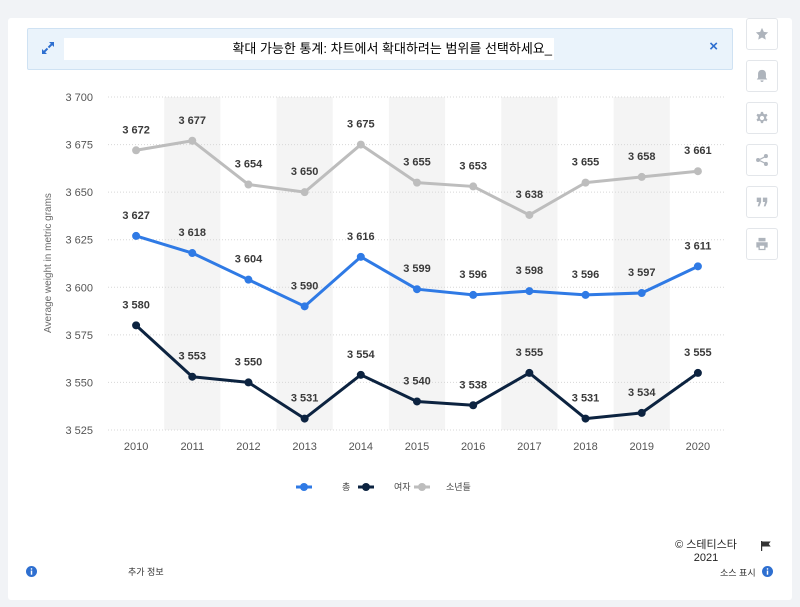 Image resolution: width=800 pixels, height=607 pixels. What do you see at coordinates (136, 216) in the screenshot?
I see `data-label: 3 627` at bounding box center [136, 216].